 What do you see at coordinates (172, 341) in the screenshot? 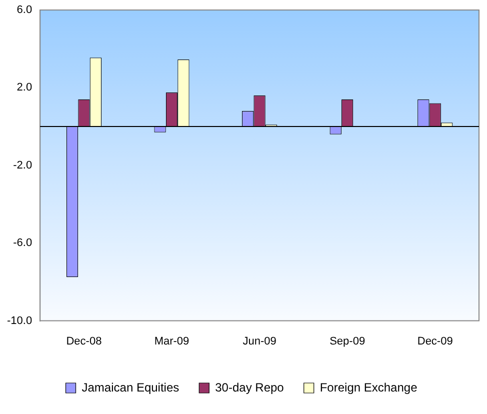
I see `x-tick-label: Mar-09` at bounding box center [172, 341].